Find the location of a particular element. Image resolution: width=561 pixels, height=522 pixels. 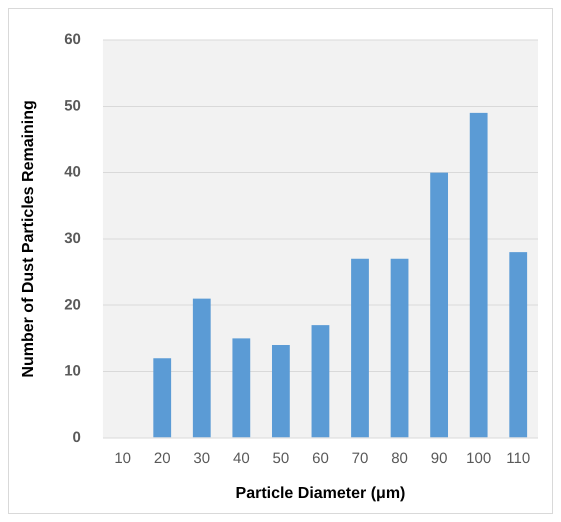

y-tick-label: 30 is located at coordinates (72, 239).